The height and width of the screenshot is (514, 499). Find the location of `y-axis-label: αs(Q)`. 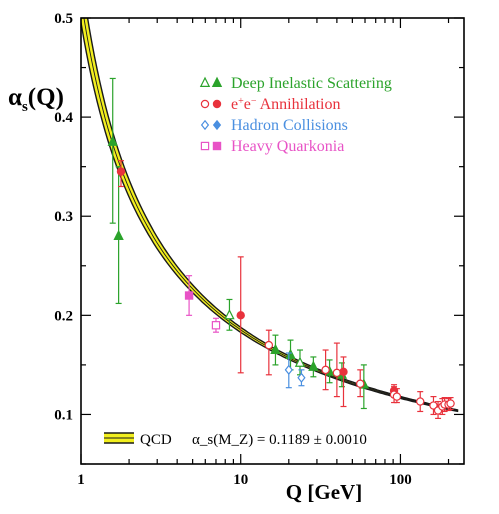

y-axis-label: αs(Q) is located at coordinates (36, 99).